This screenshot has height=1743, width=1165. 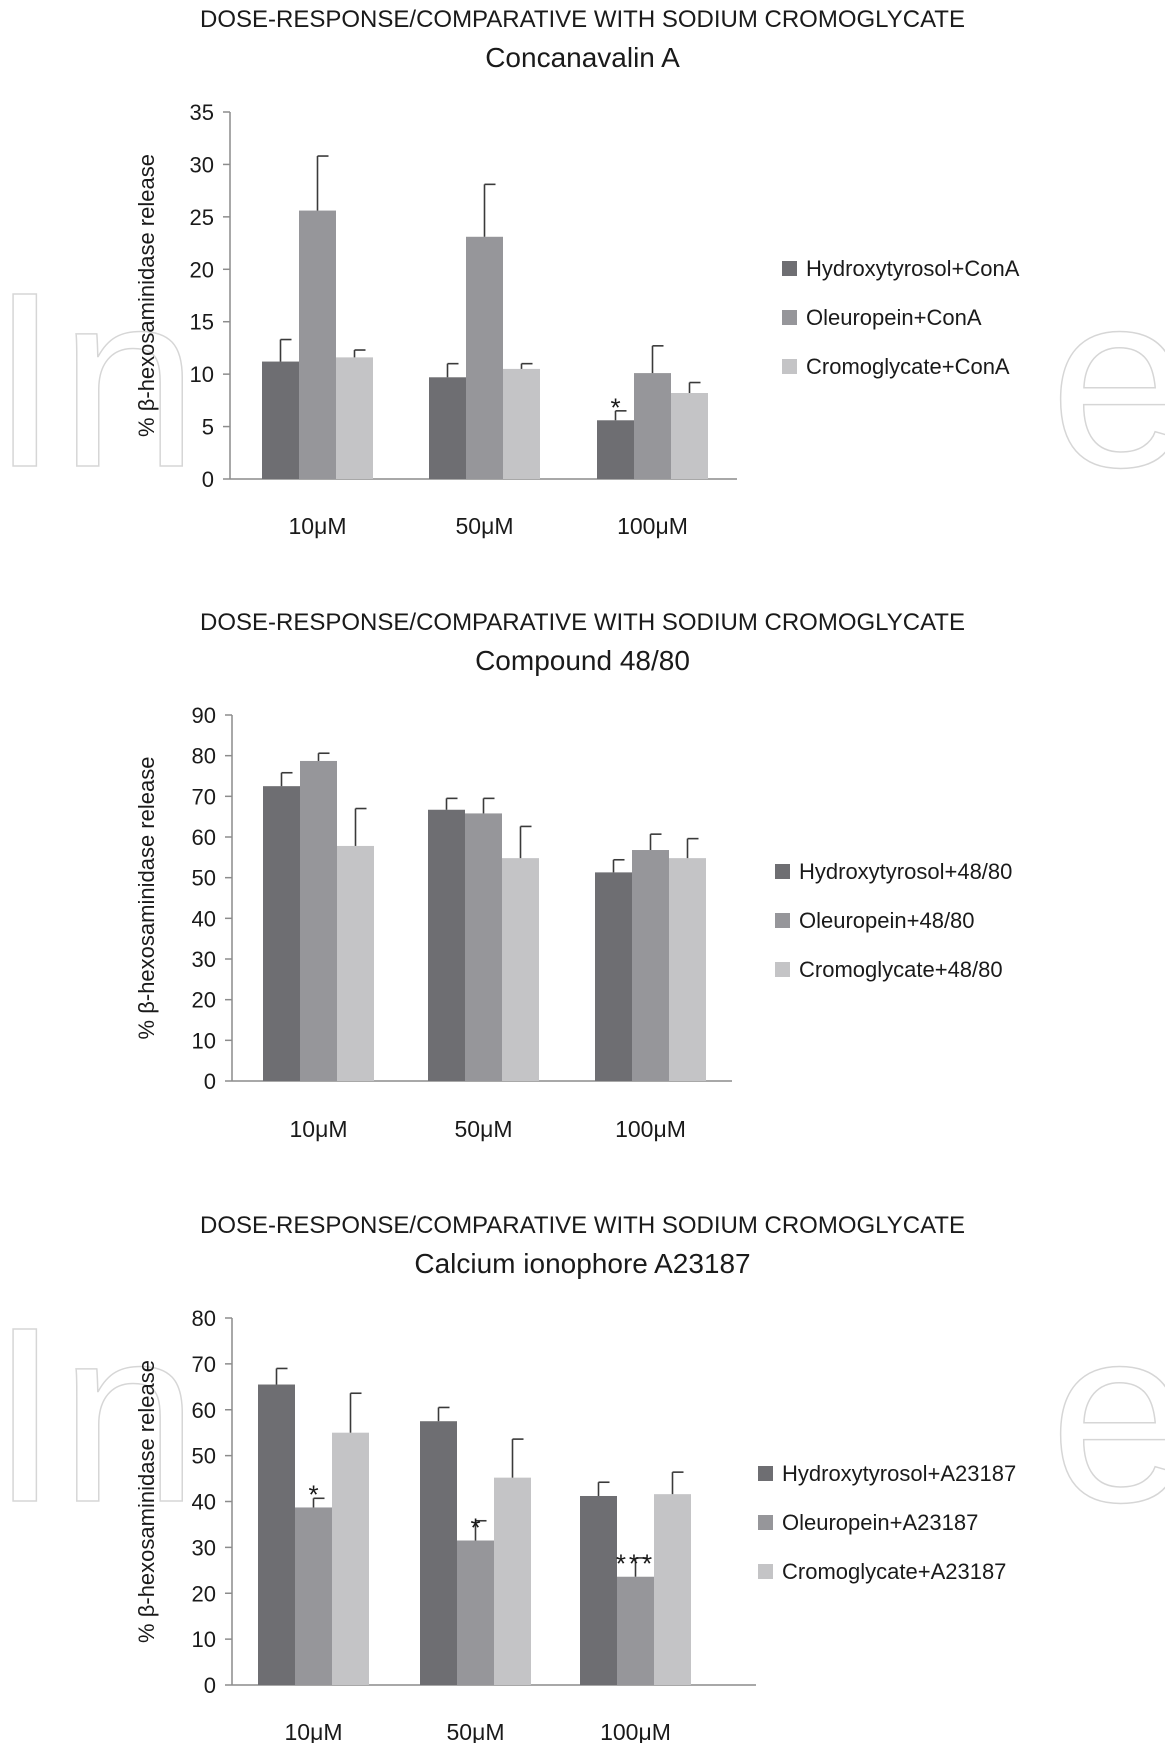 I want to click on legend-label: Cromoglycate+48/80, so click(x=901, y=969).